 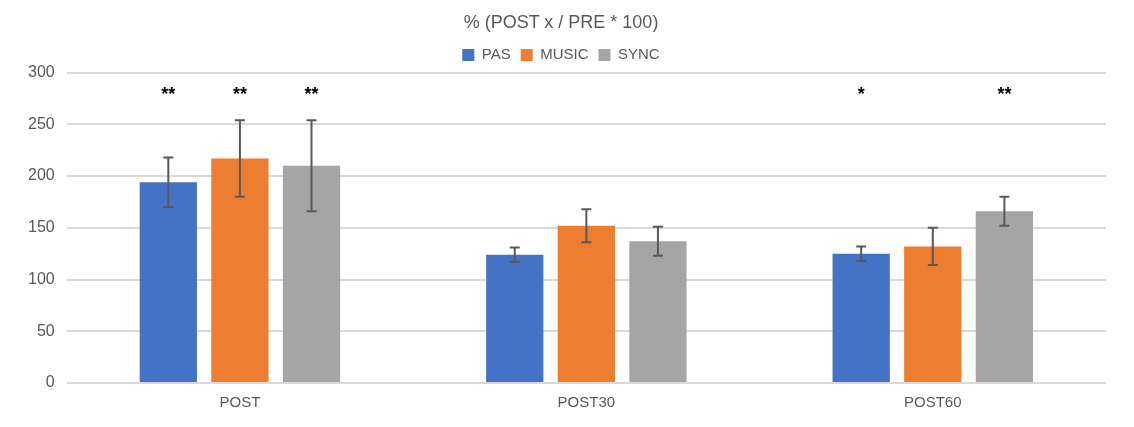 What do you see at coordinates (41, 123) in the screenshot?
I see `y-tick-label: 250` at bounding box center [41, 123].